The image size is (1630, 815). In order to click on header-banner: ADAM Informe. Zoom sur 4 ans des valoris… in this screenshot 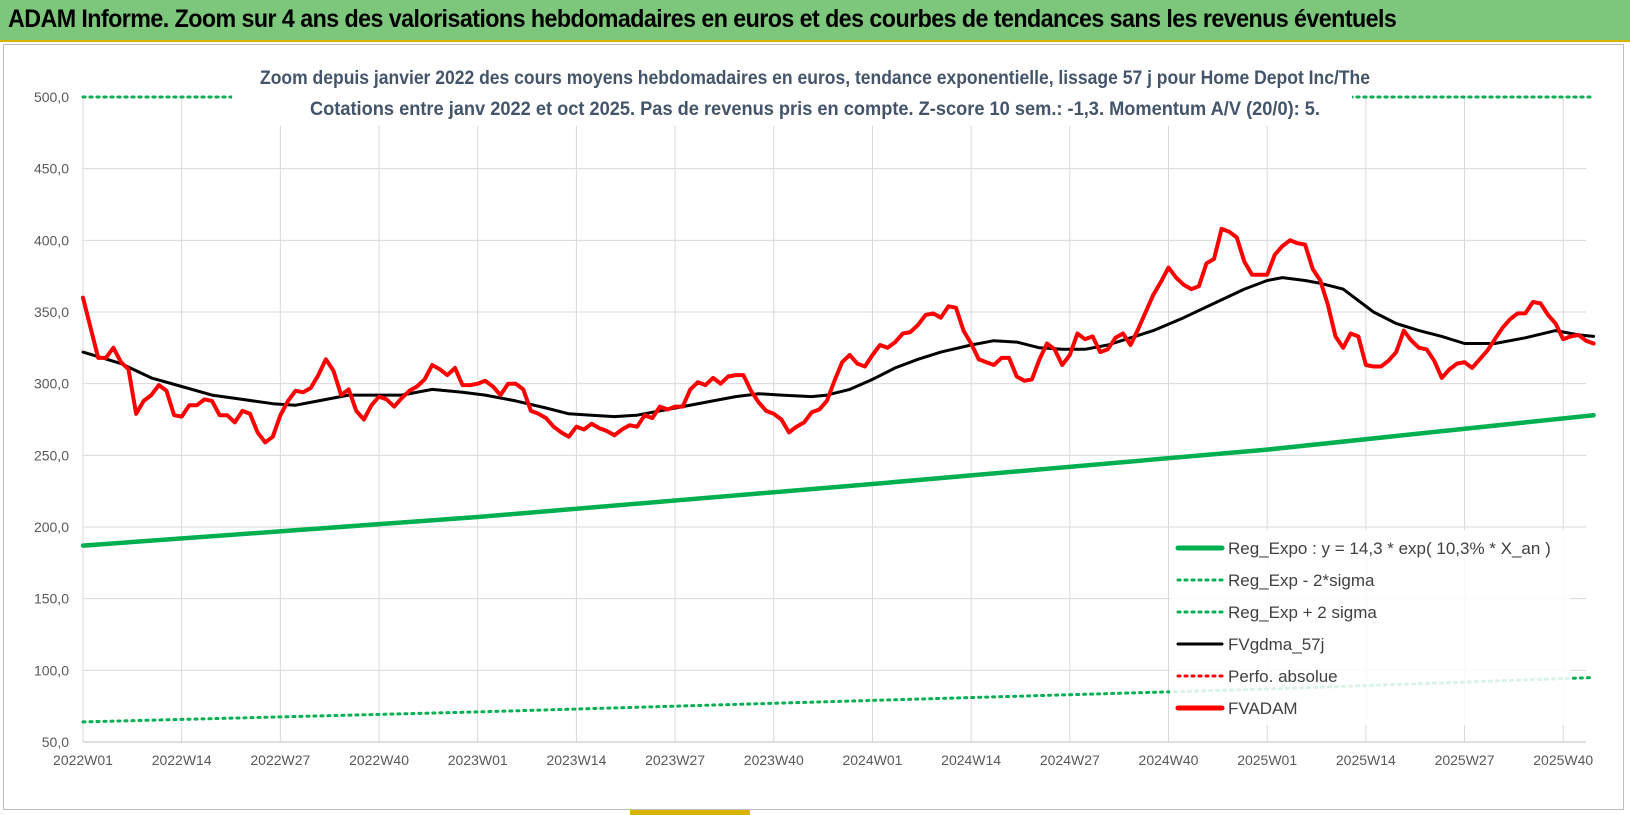, I will do `click(815, 21)`.